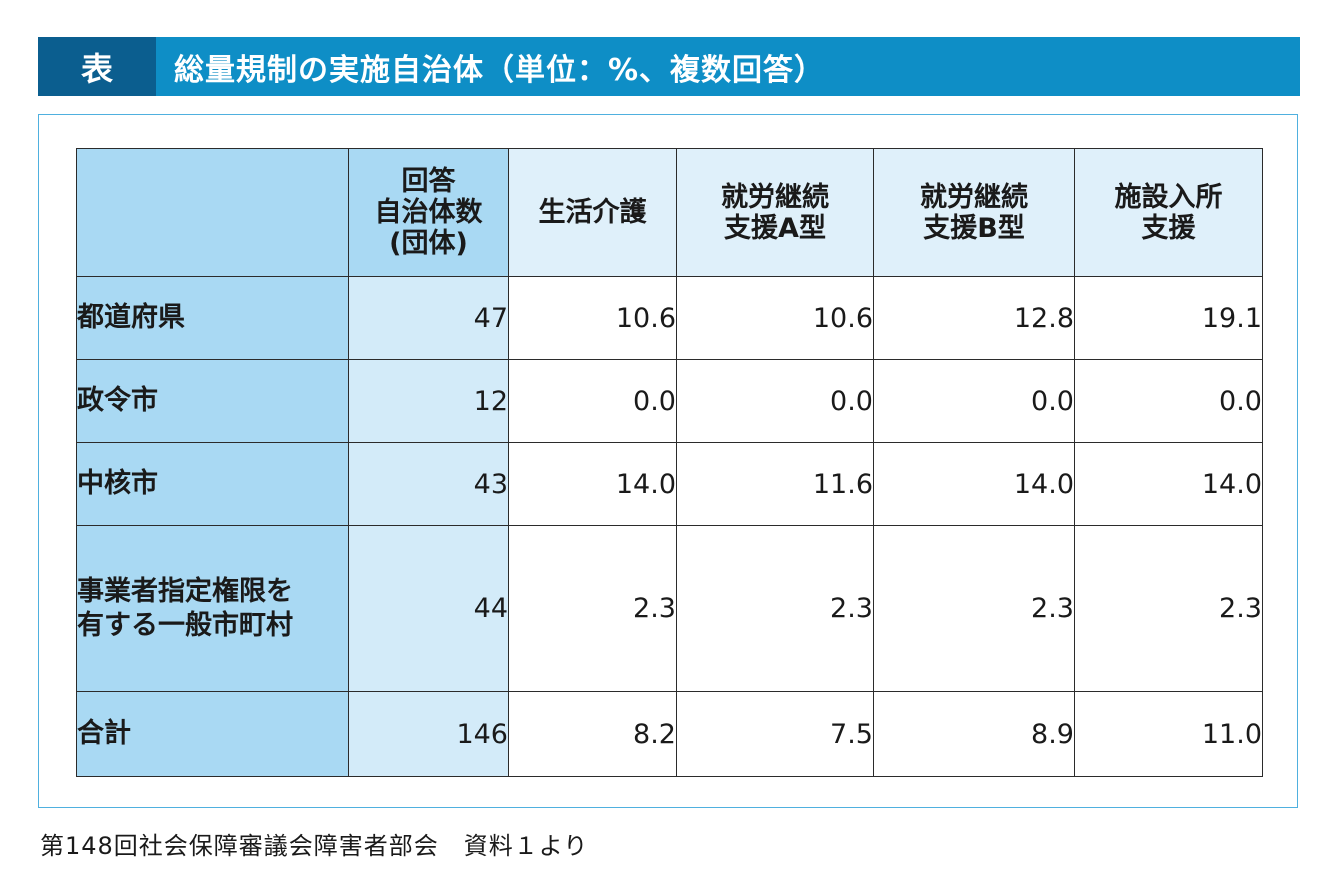 The height and width of the screenshot is (889, 1333). What do you see at coordinates (775, 734) in the screenshot?
I see `value-cell: 7.5` at bounding box center [775, 734].